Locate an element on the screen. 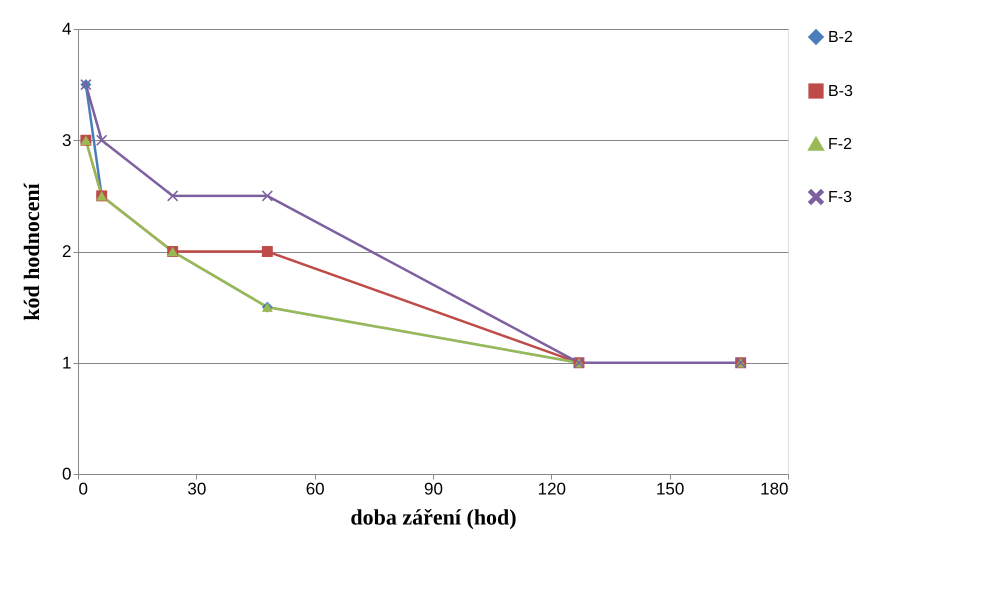 Image resolution: width=981 pixels, height=590 pixels. y-tick-label: 4 is located at coordinates (67, 29).